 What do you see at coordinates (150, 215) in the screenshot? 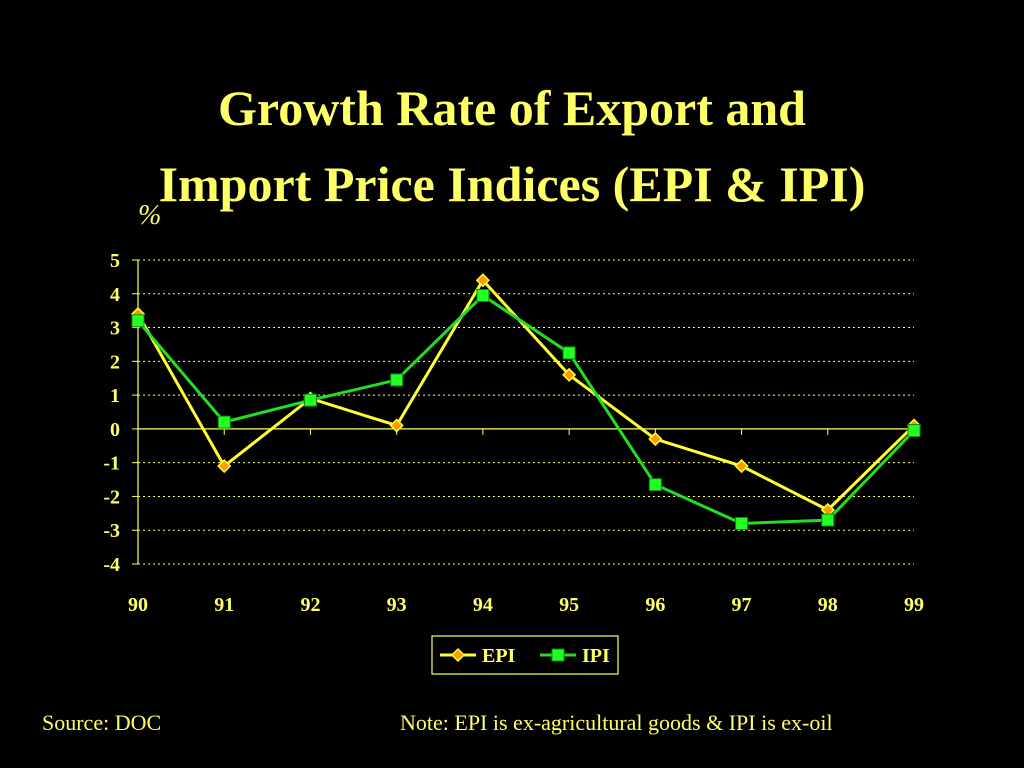
I see `y-unit-label: %` at bounding box center [150, 215].